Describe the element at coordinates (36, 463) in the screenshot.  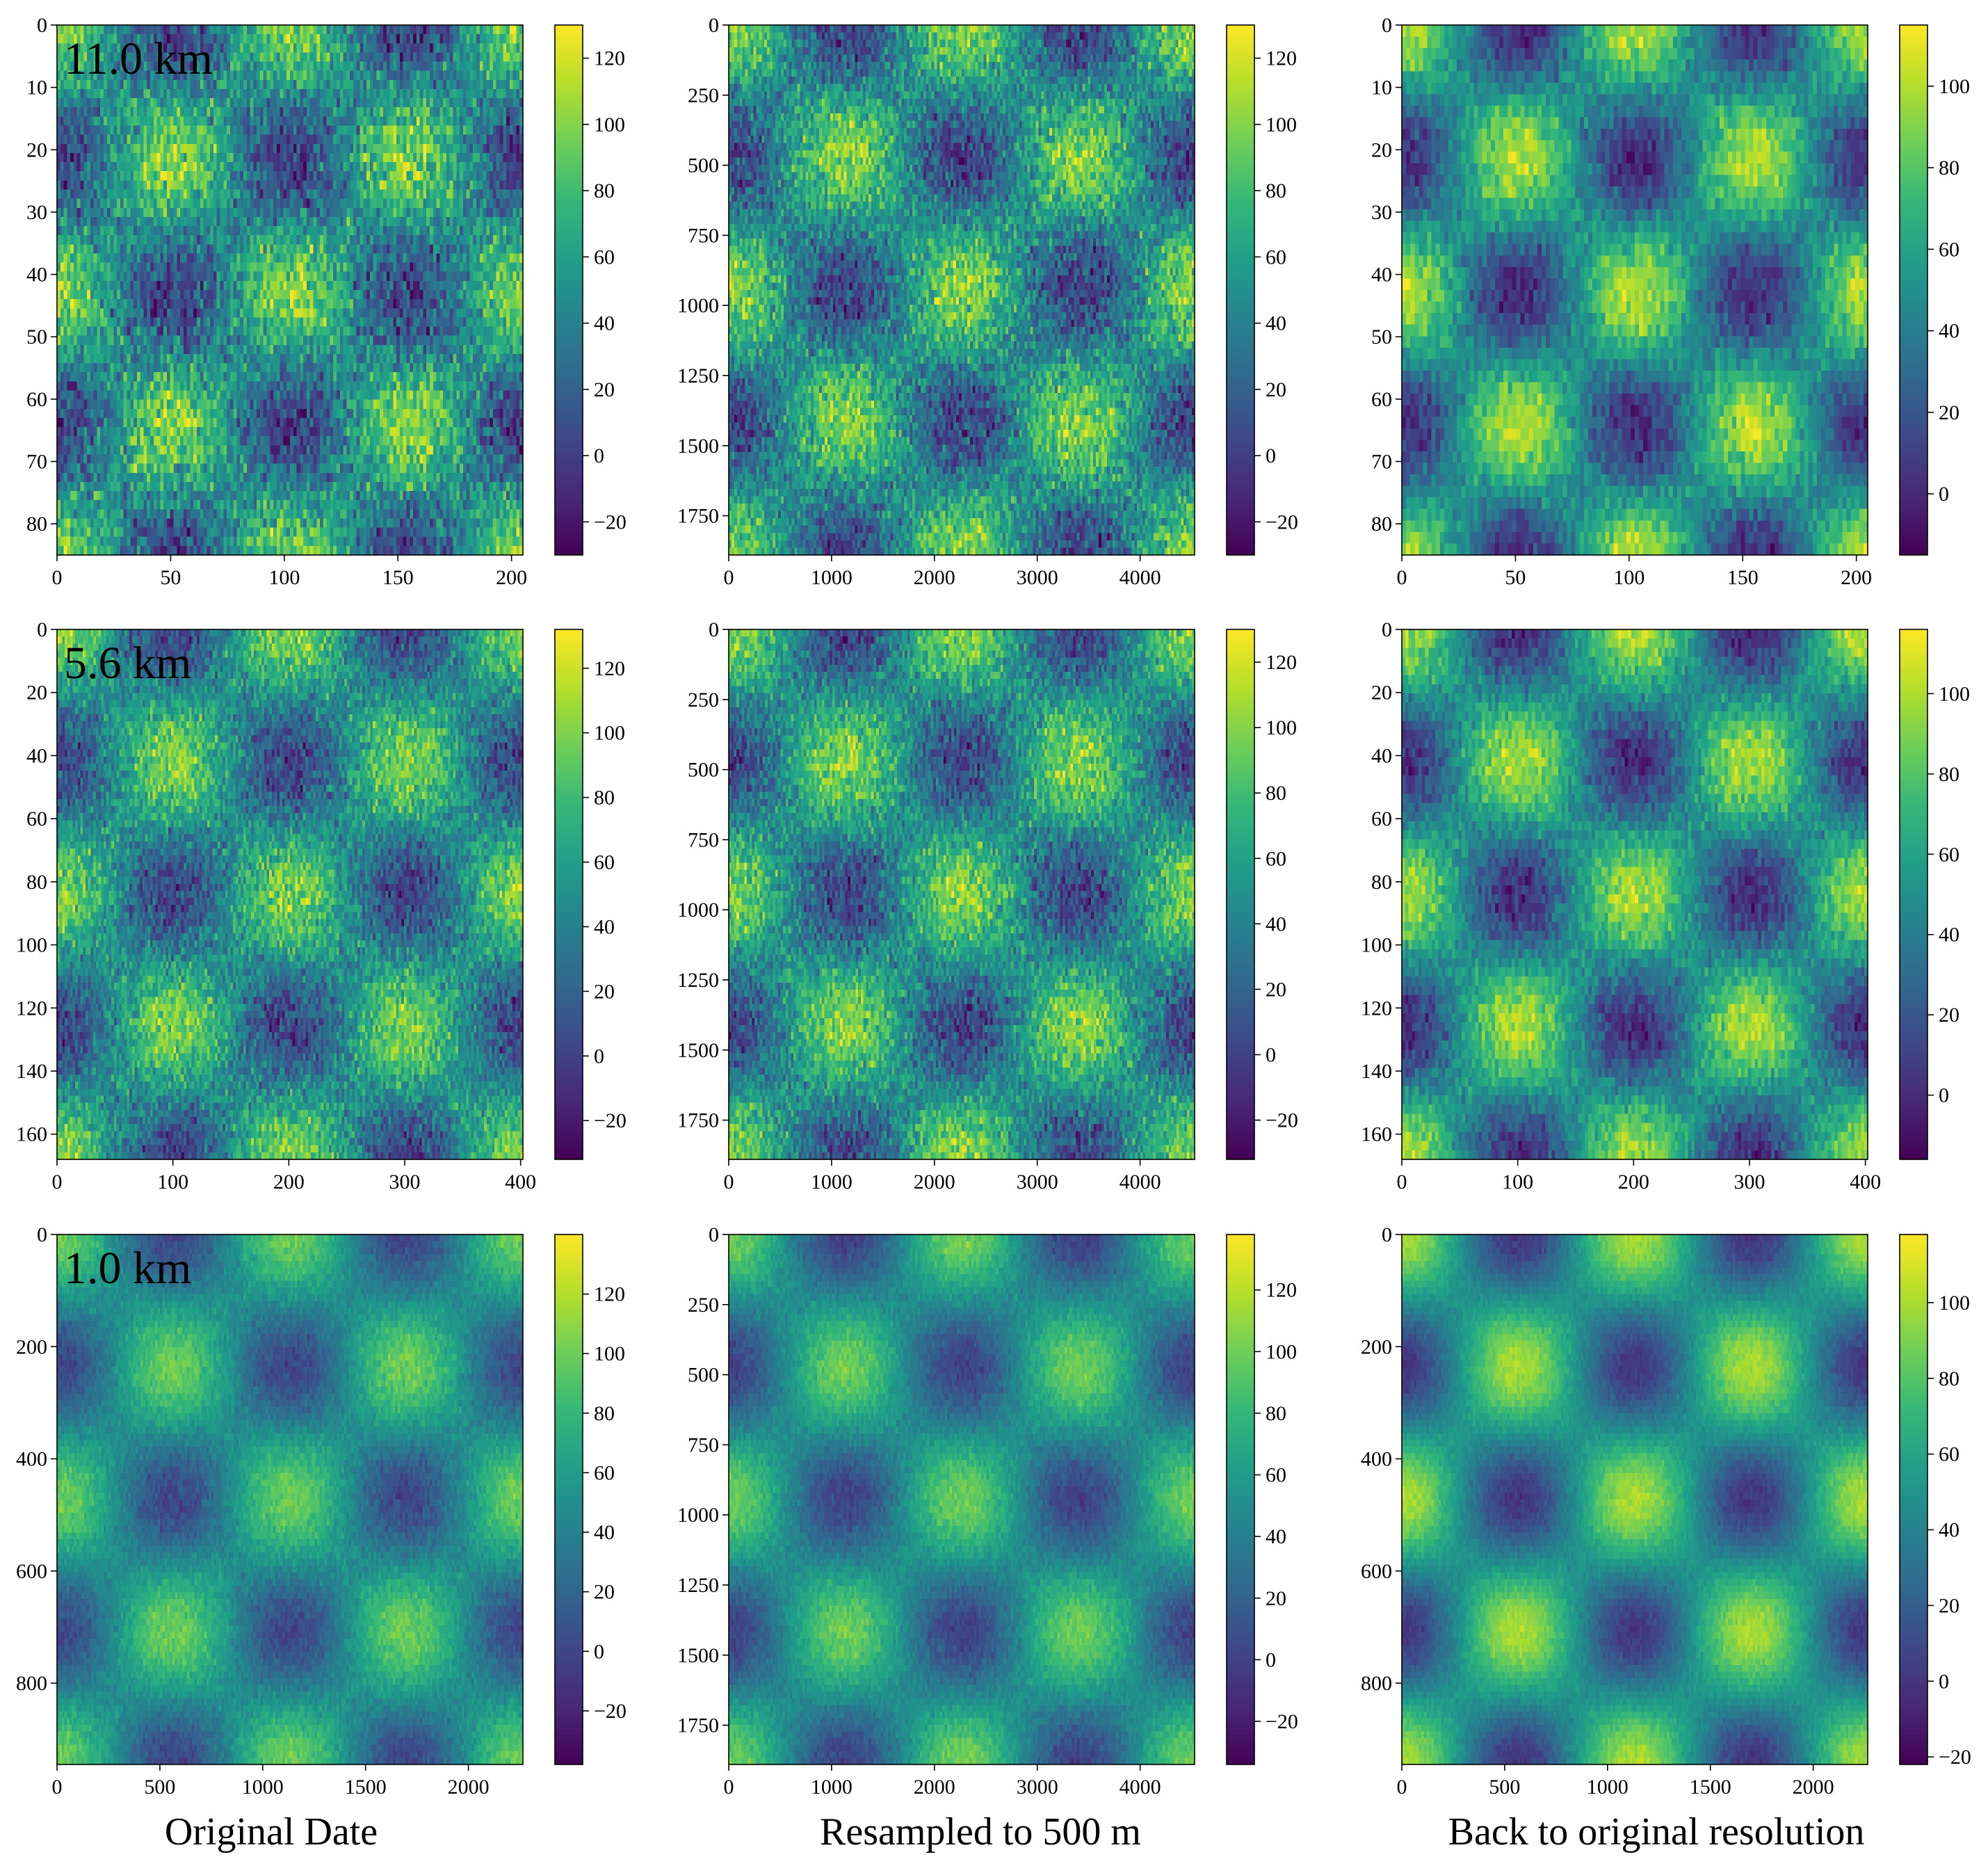
I see `y-tick-label: 70` at that location.